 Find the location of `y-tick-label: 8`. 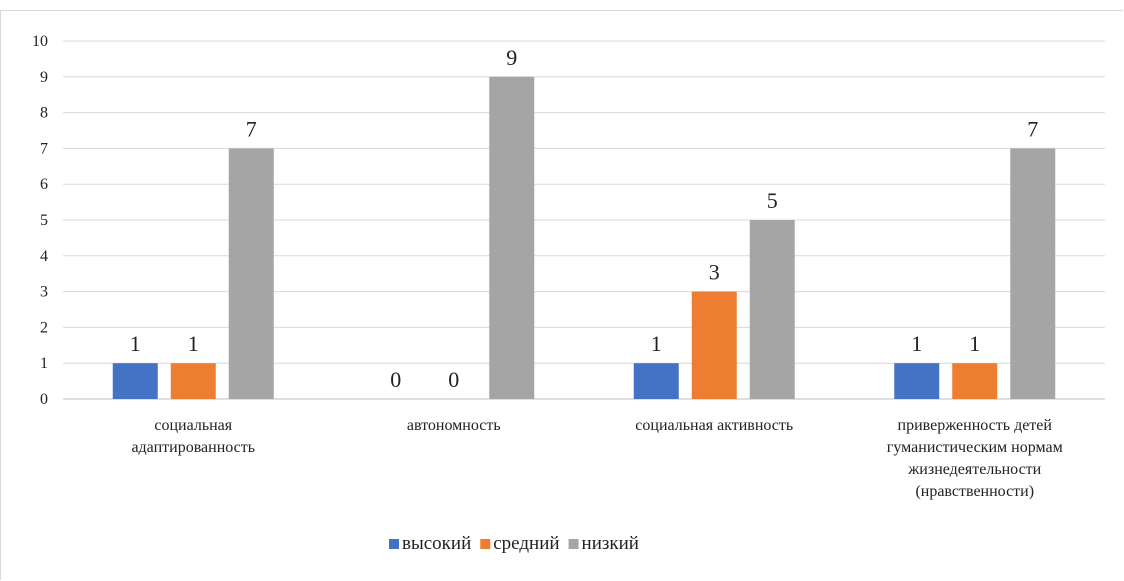

y-tick-label: 8 is located at coordinates (44, 113).